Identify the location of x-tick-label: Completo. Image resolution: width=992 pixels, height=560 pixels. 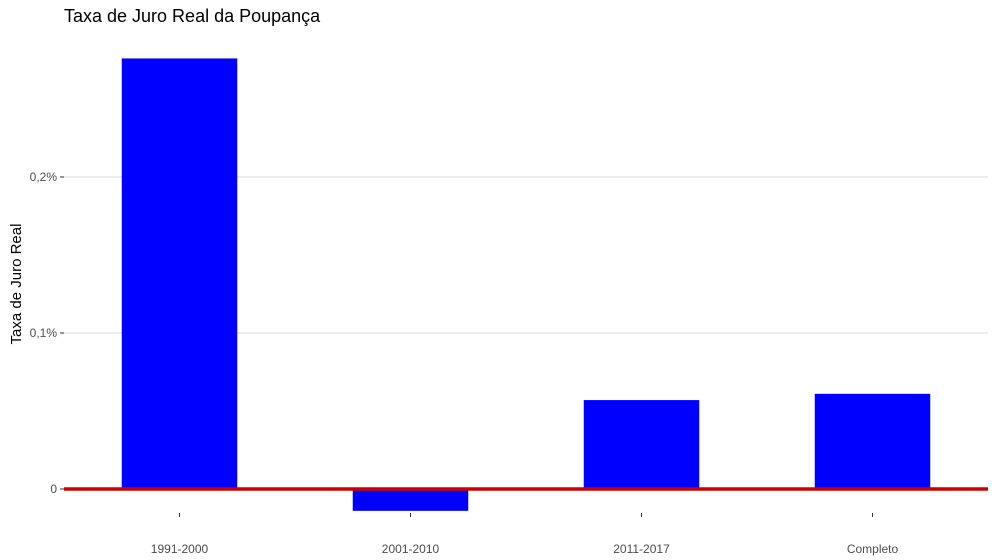
(873, 549).